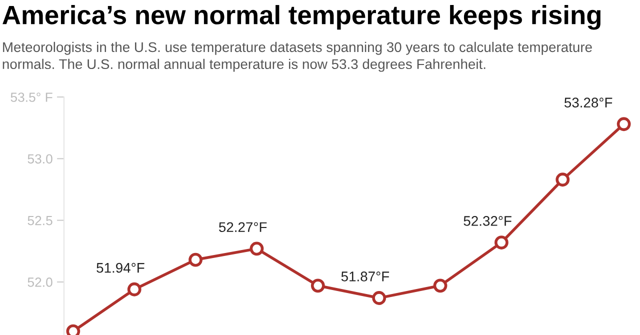 The width and height of the screenshot is (640, 335). What do you see at coordinates (301, 17) in the screenshot?
I see `chart-title: America’s new normal temperature keeps rising` at bounding box center [301, 17].